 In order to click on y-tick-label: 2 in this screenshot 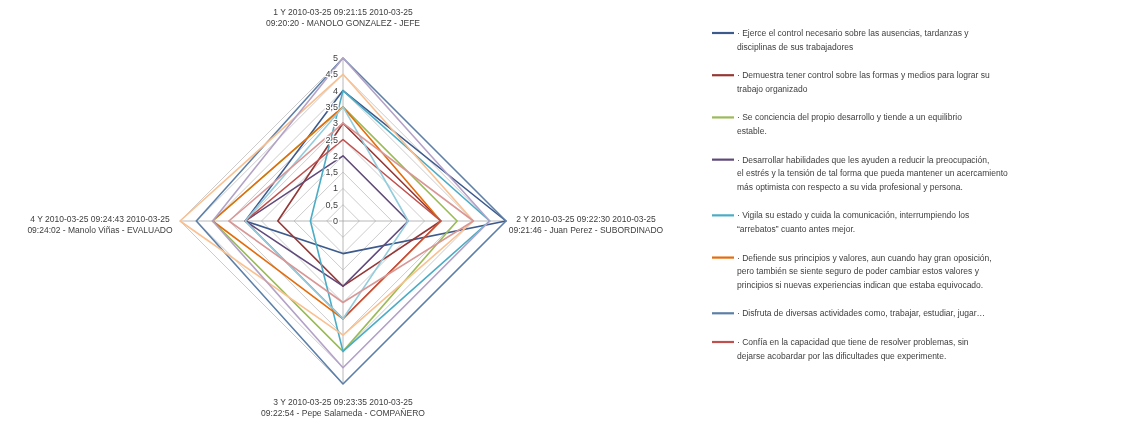, I will do `click(335, 155)`.